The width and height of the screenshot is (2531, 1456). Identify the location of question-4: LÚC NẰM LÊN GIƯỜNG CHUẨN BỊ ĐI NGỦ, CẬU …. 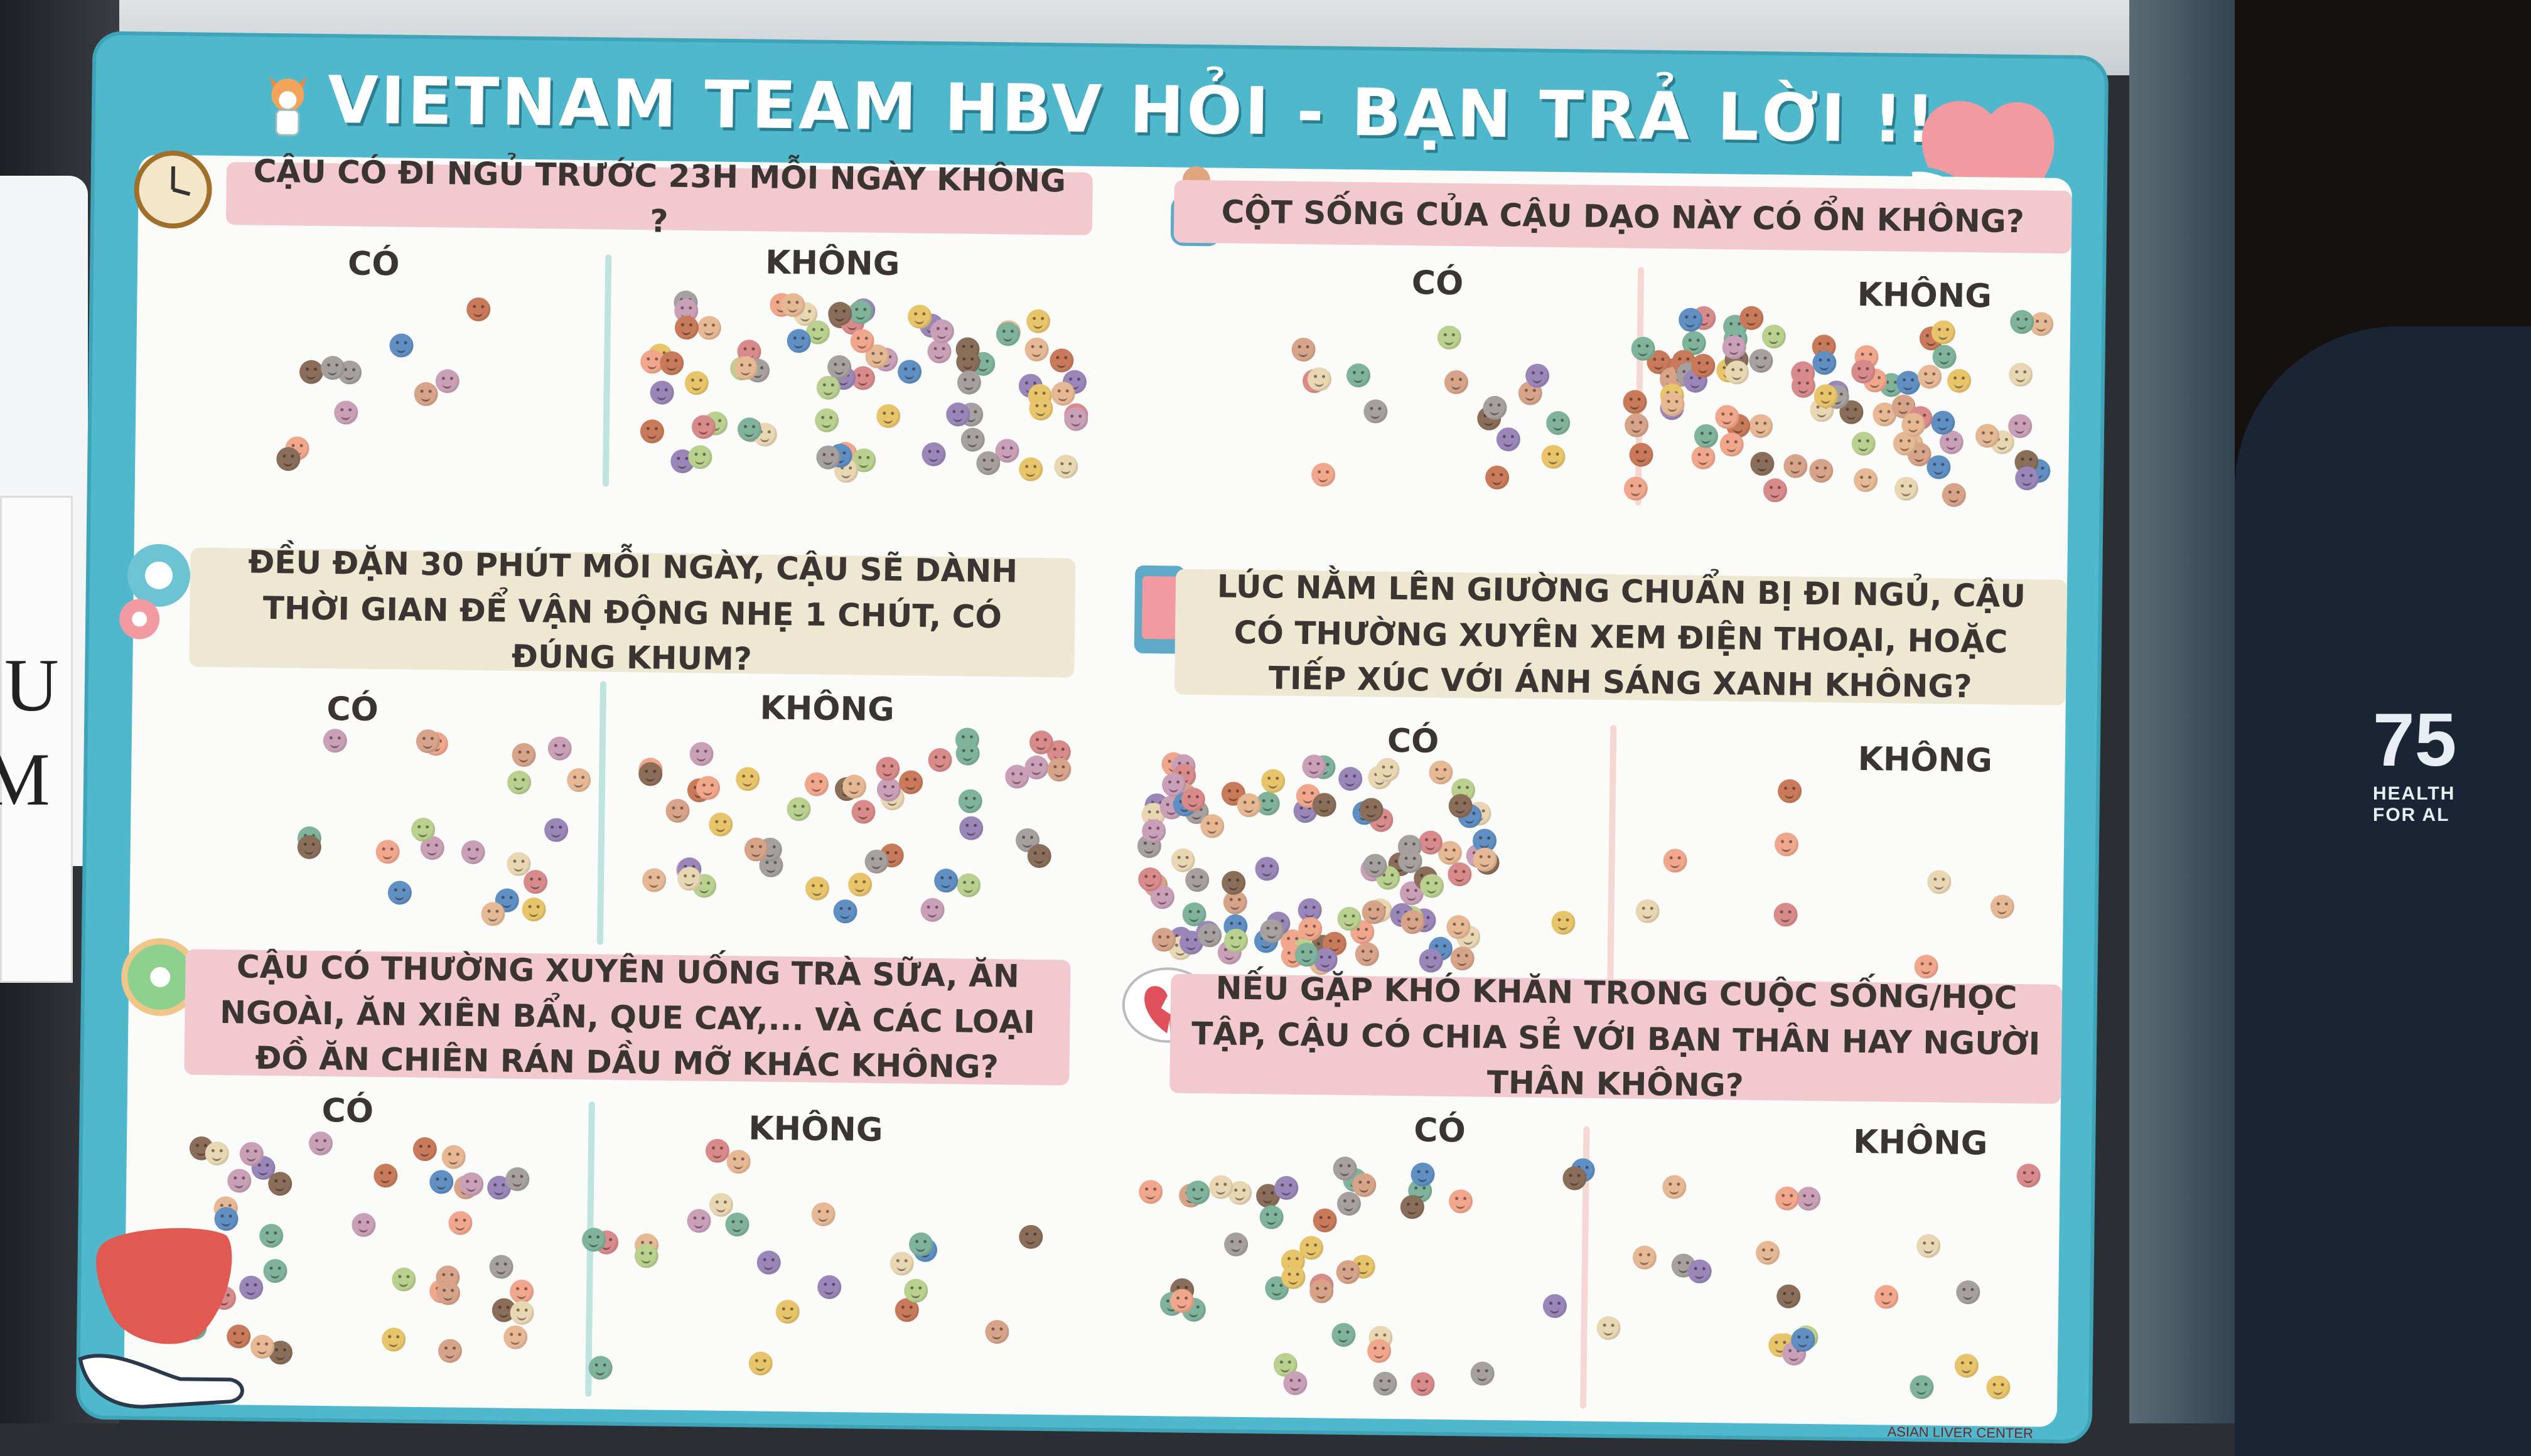
(1621, 637).